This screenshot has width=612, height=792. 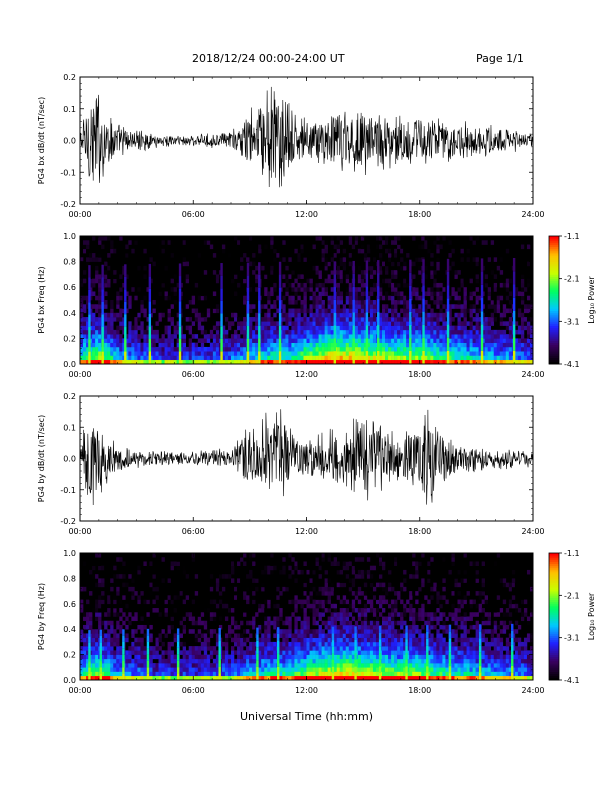 I want to click on y-axis-label: PG4 by Freq (Hz), so click(x=41, y=616).